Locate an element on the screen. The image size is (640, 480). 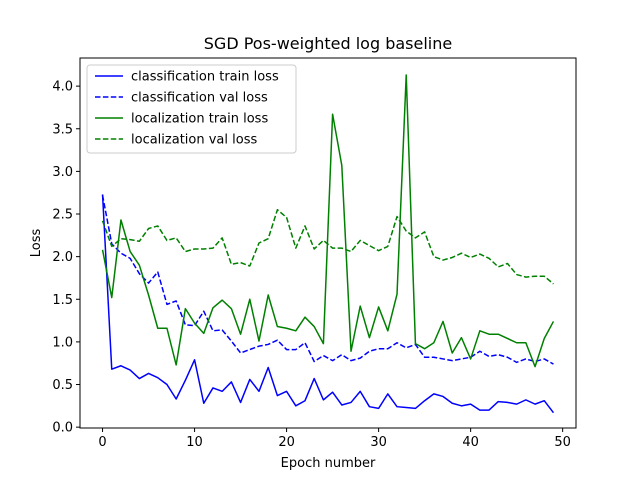
x-tick-label-0: 0 is located at coordinates (102, 442).